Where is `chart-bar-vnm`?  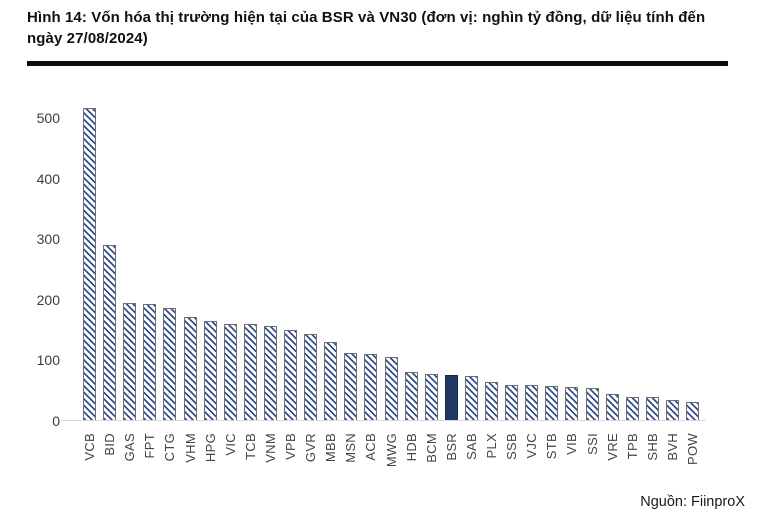 chart-bar-vnm is located at coordinates (270, 373).